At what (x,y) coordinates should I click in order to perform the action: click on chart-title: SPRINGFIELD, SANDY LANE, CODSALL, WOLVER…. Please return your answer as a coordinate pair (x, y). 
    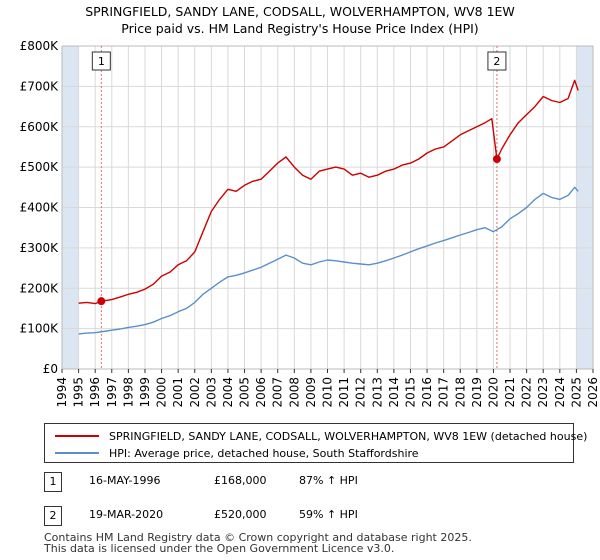
    Looking at the image, I should click on (300, 20).